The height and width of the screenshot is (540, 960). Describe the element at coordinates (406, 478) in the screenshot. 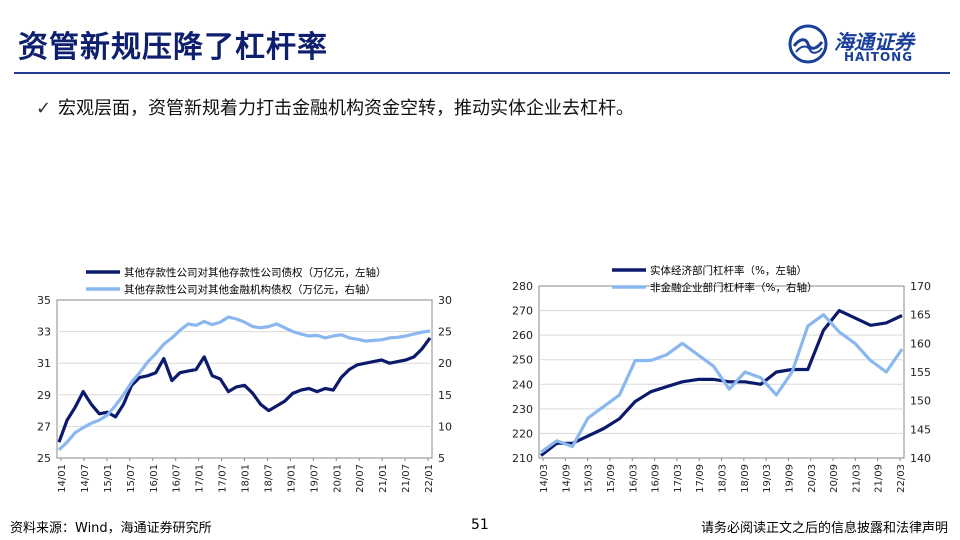

I see `x-axis-tick-label: 21/07` at that location.